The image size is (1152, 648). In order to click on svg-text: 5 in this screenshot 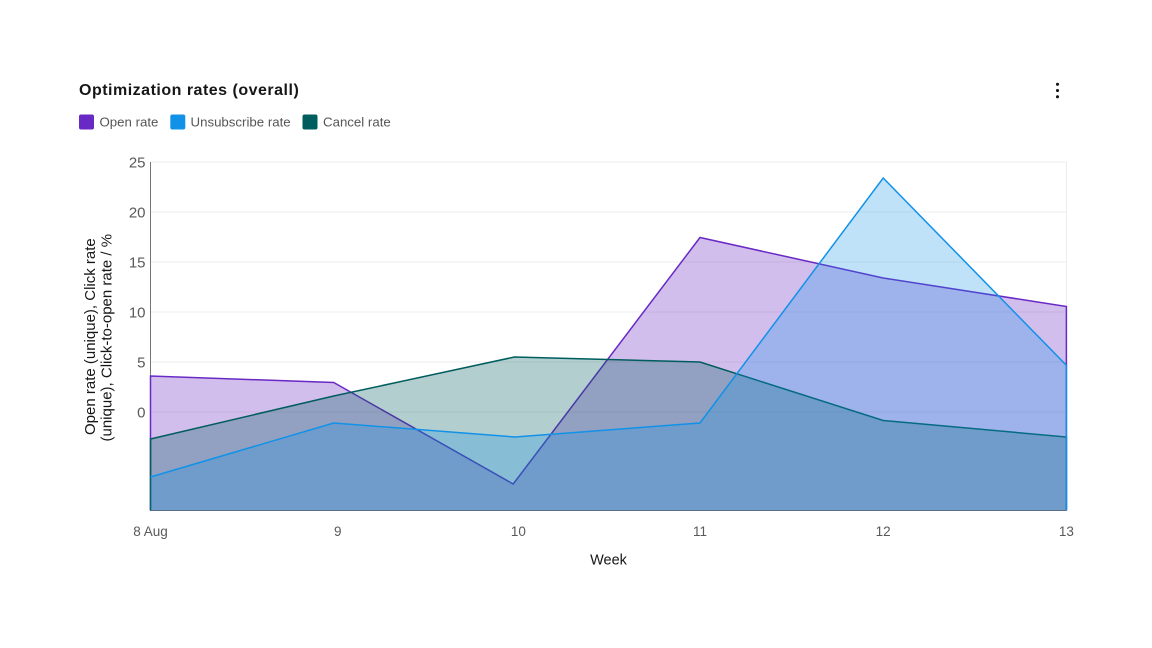, I will do `click(141, 362)`.